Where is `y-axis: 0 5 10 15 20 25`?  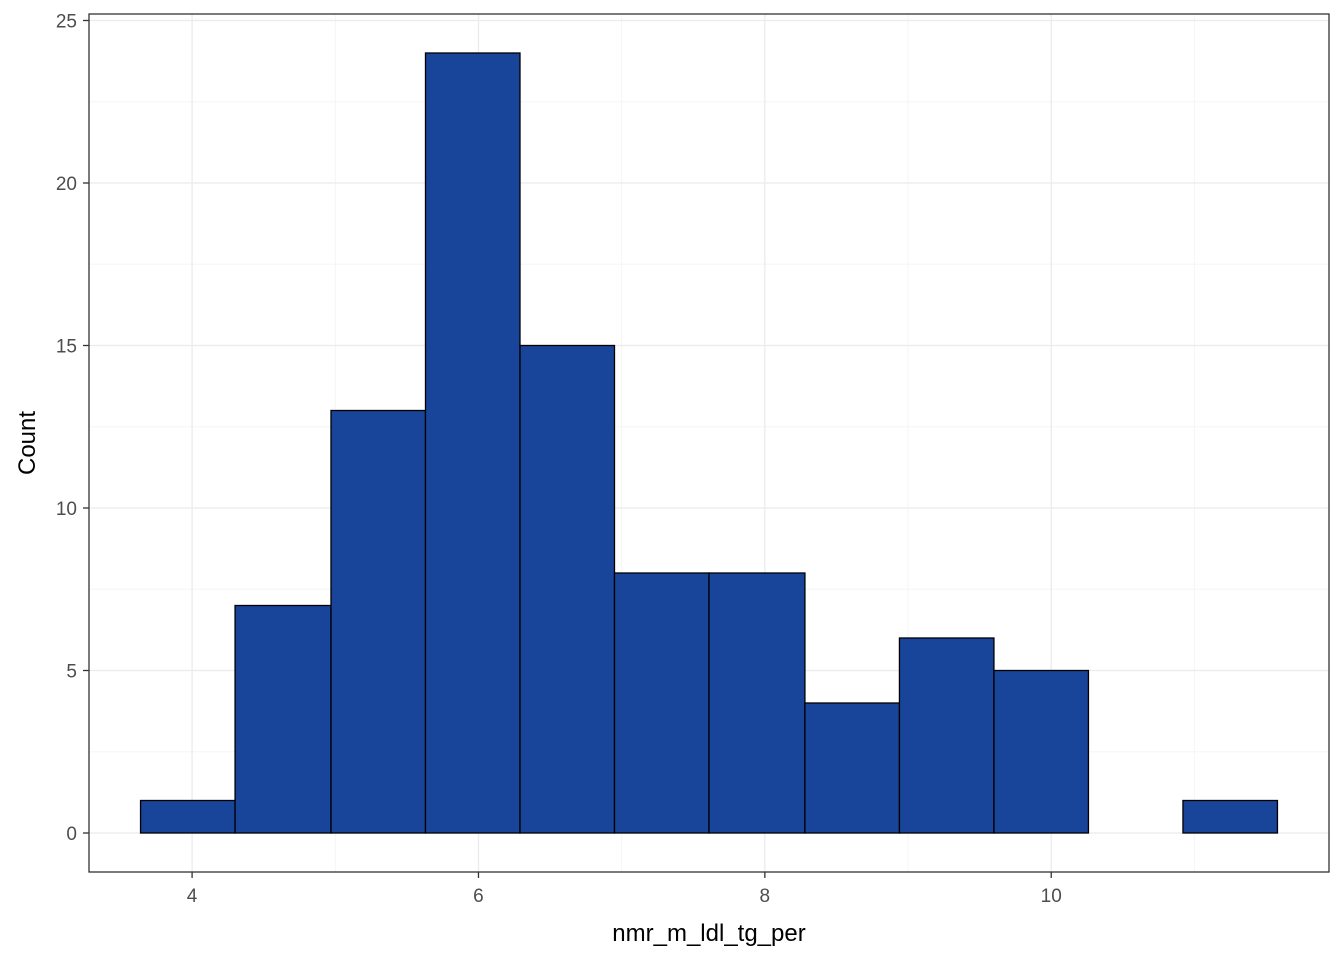 y-axis: 0 5 10 15 20 25 is located at coordinates (72, 428).